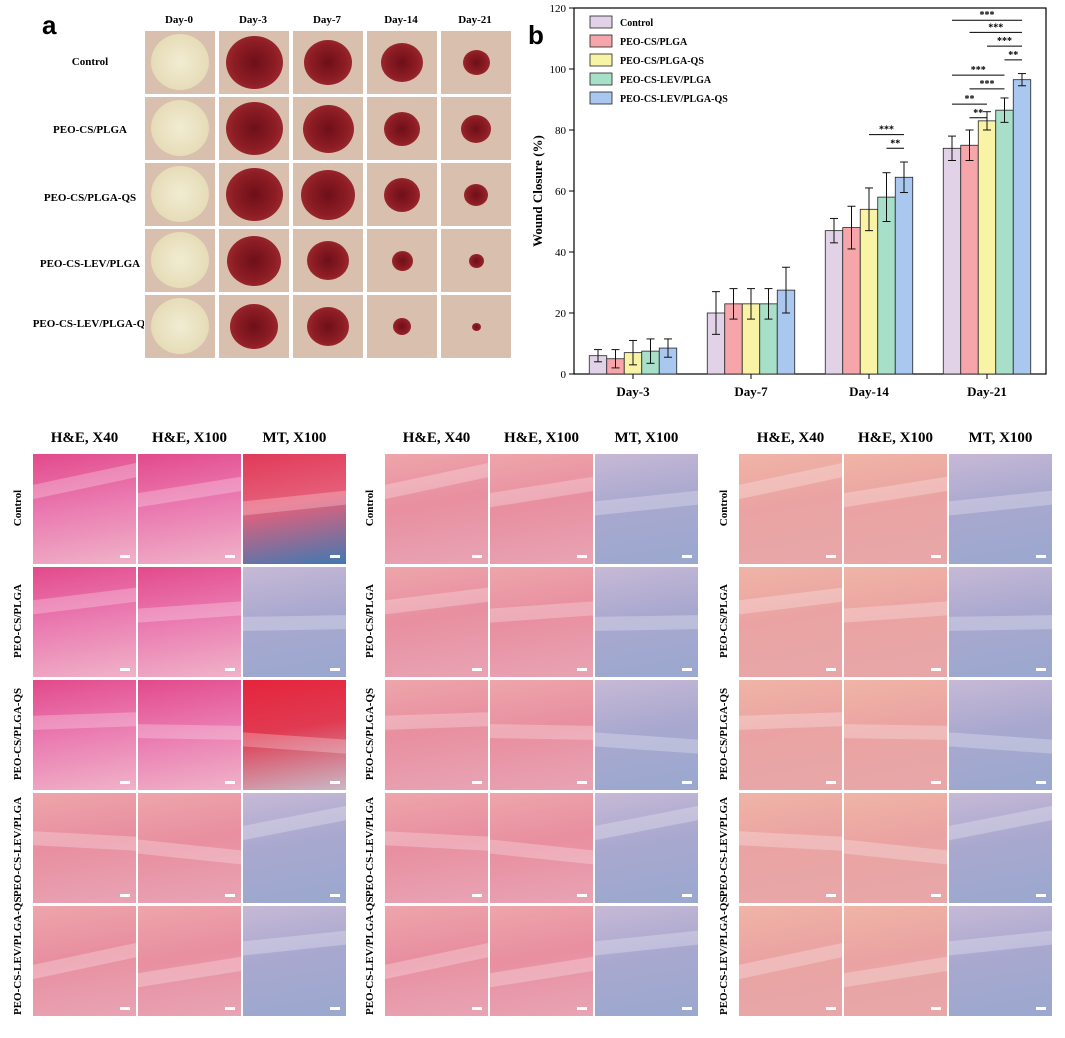 The width and height of the screenshot is (1065, 1038). I want to click on group-label: PEO-CS-LEV/PLGA-QS, so click(92, 324).